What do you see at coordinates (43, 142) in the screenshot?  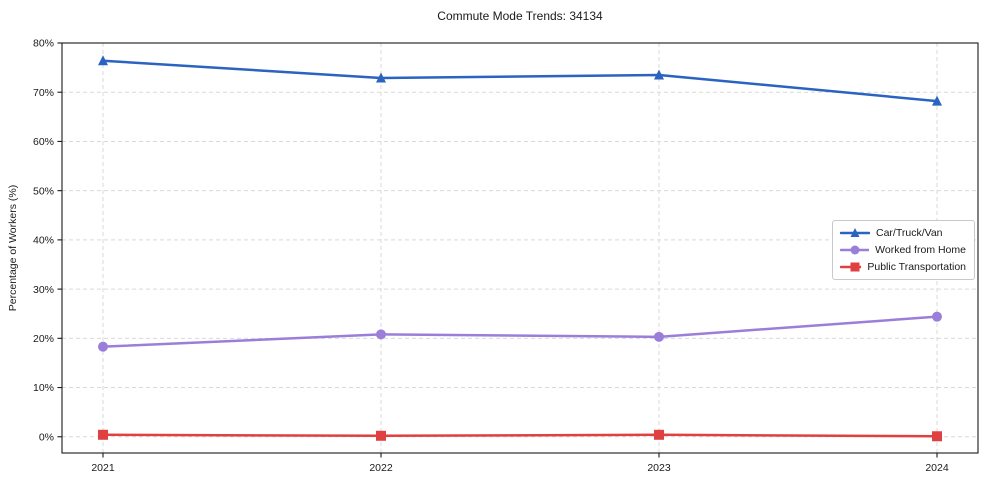 I see `y-tick-label: 60%` at bounding box center [43, 142].